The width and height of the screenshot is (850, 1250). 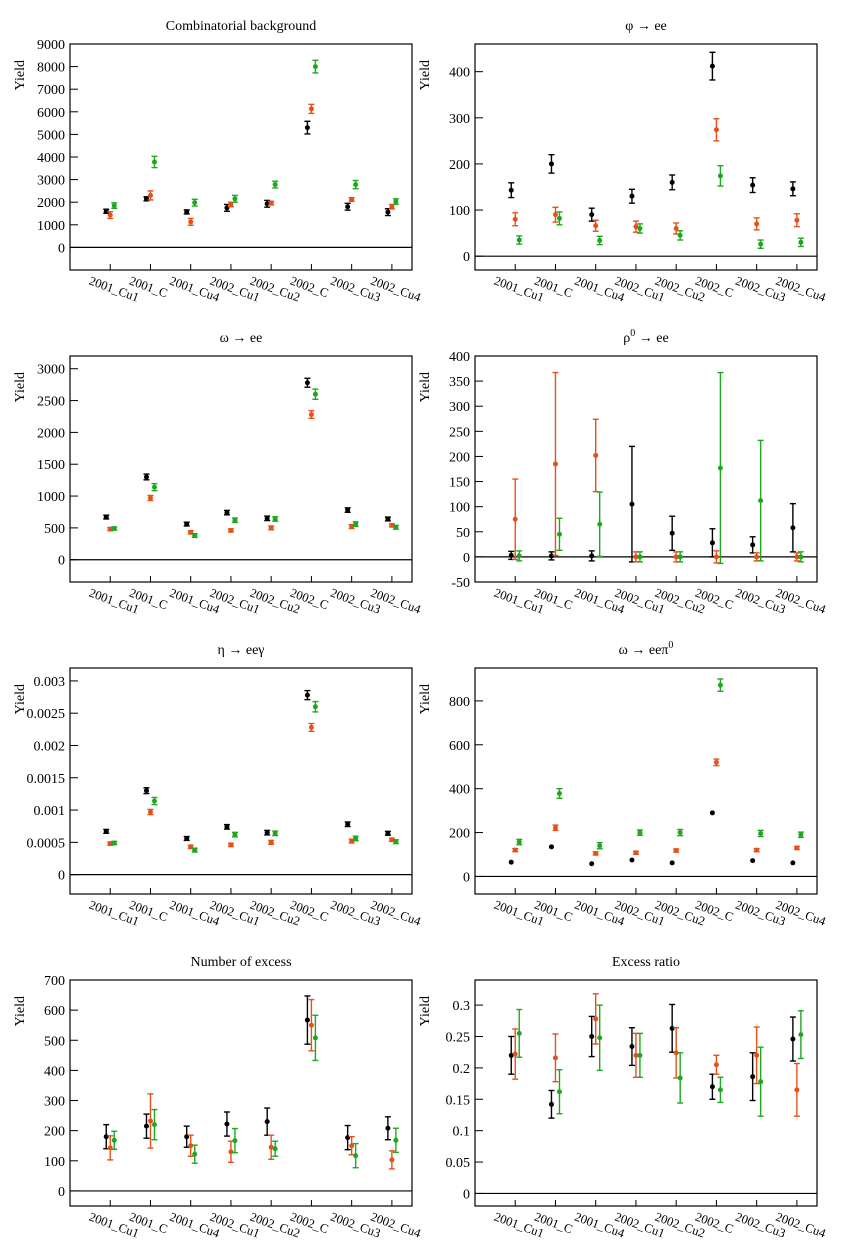 I want to click on y-tick-label: 0.003, so click(x=50, y=682).